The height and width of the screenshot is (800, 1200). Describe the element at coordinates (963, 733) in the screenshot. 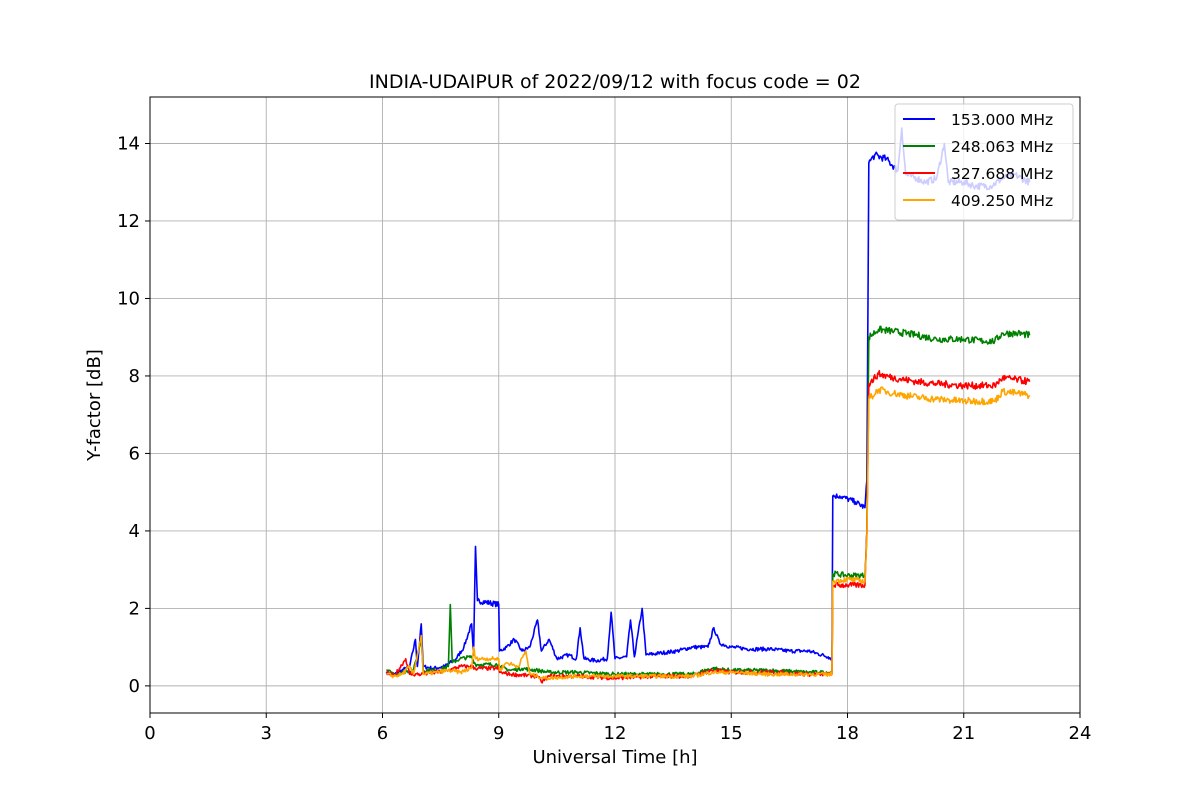

I see `x-tick-label: 21` at that location.